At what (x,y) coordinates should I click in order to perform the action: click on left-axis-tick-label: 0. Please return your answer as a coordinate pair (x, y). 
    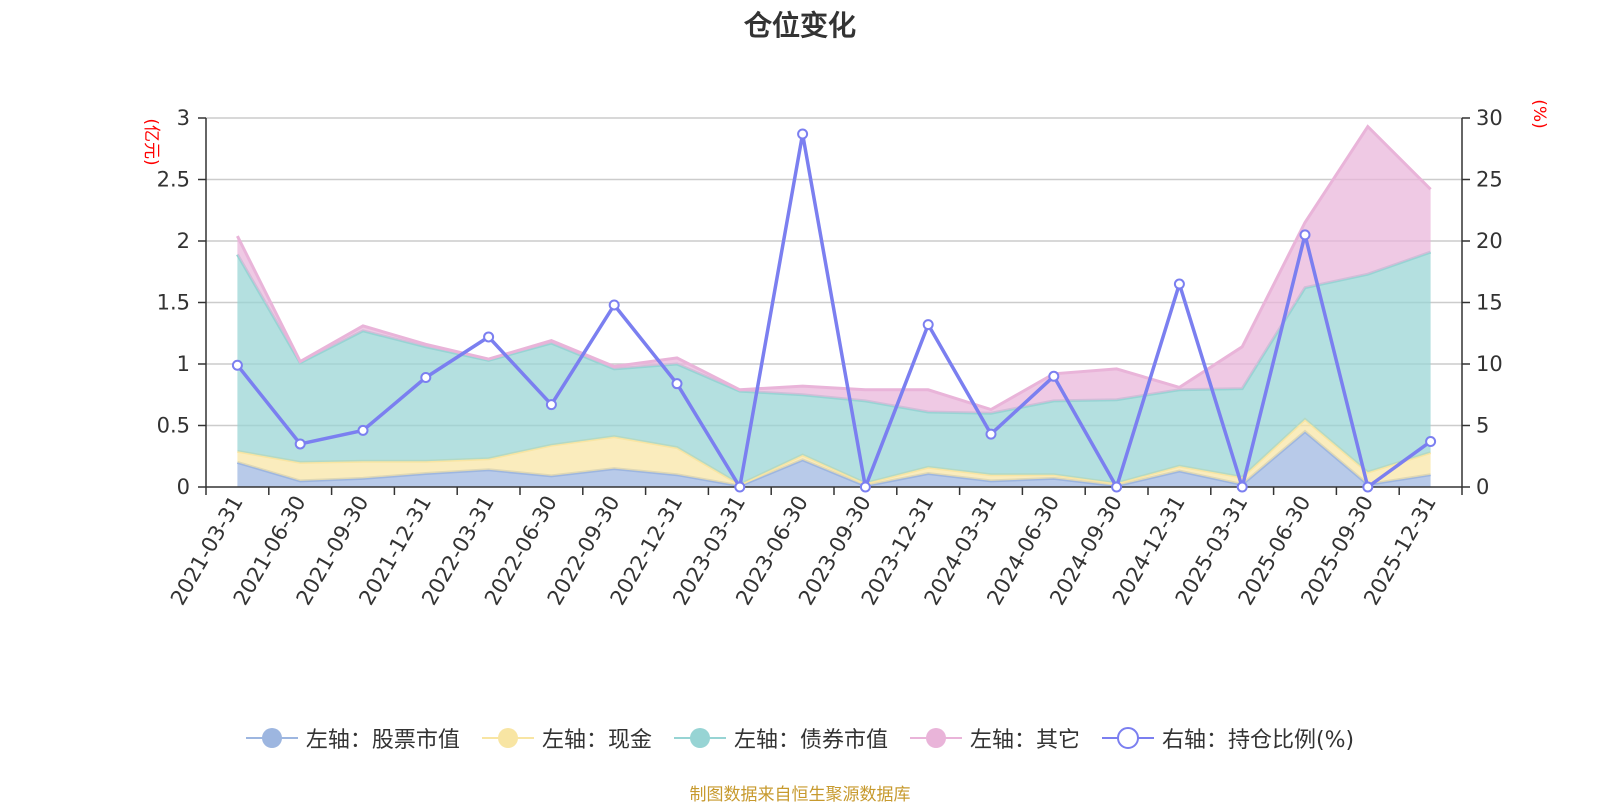
    Looking at the image, I should click on (183, 487).